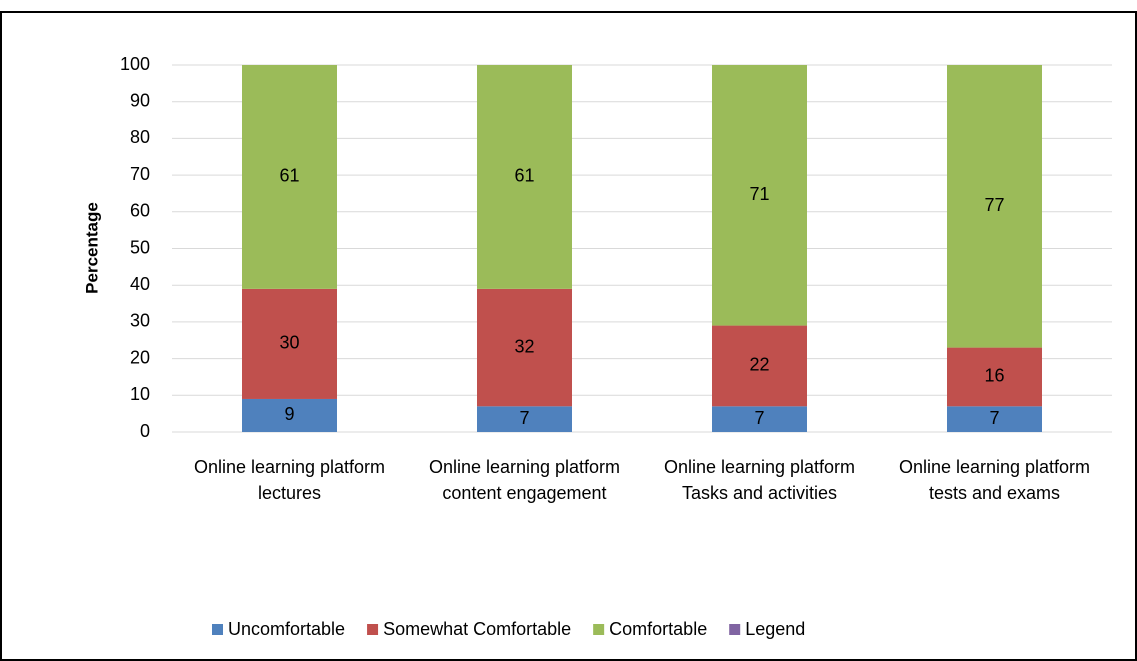  I want to click on y-tick-label: 90, so click(140, 100).